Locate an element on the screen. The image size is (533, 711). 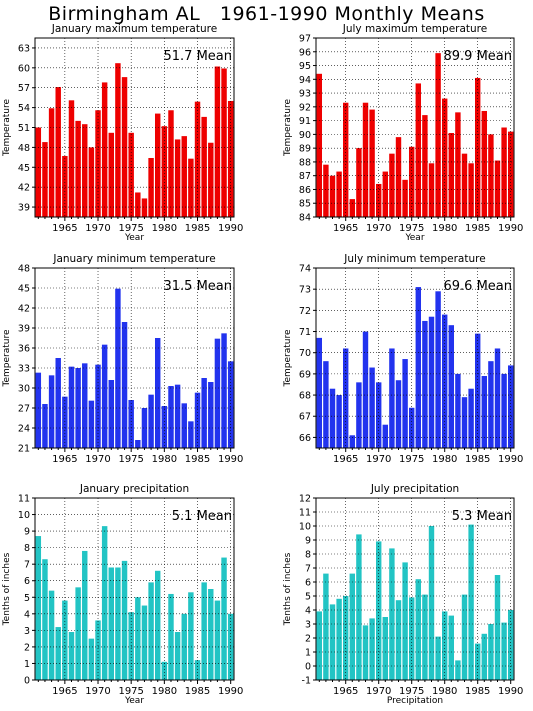
y-tick-label: 21 is located at coordinates (24, 449).